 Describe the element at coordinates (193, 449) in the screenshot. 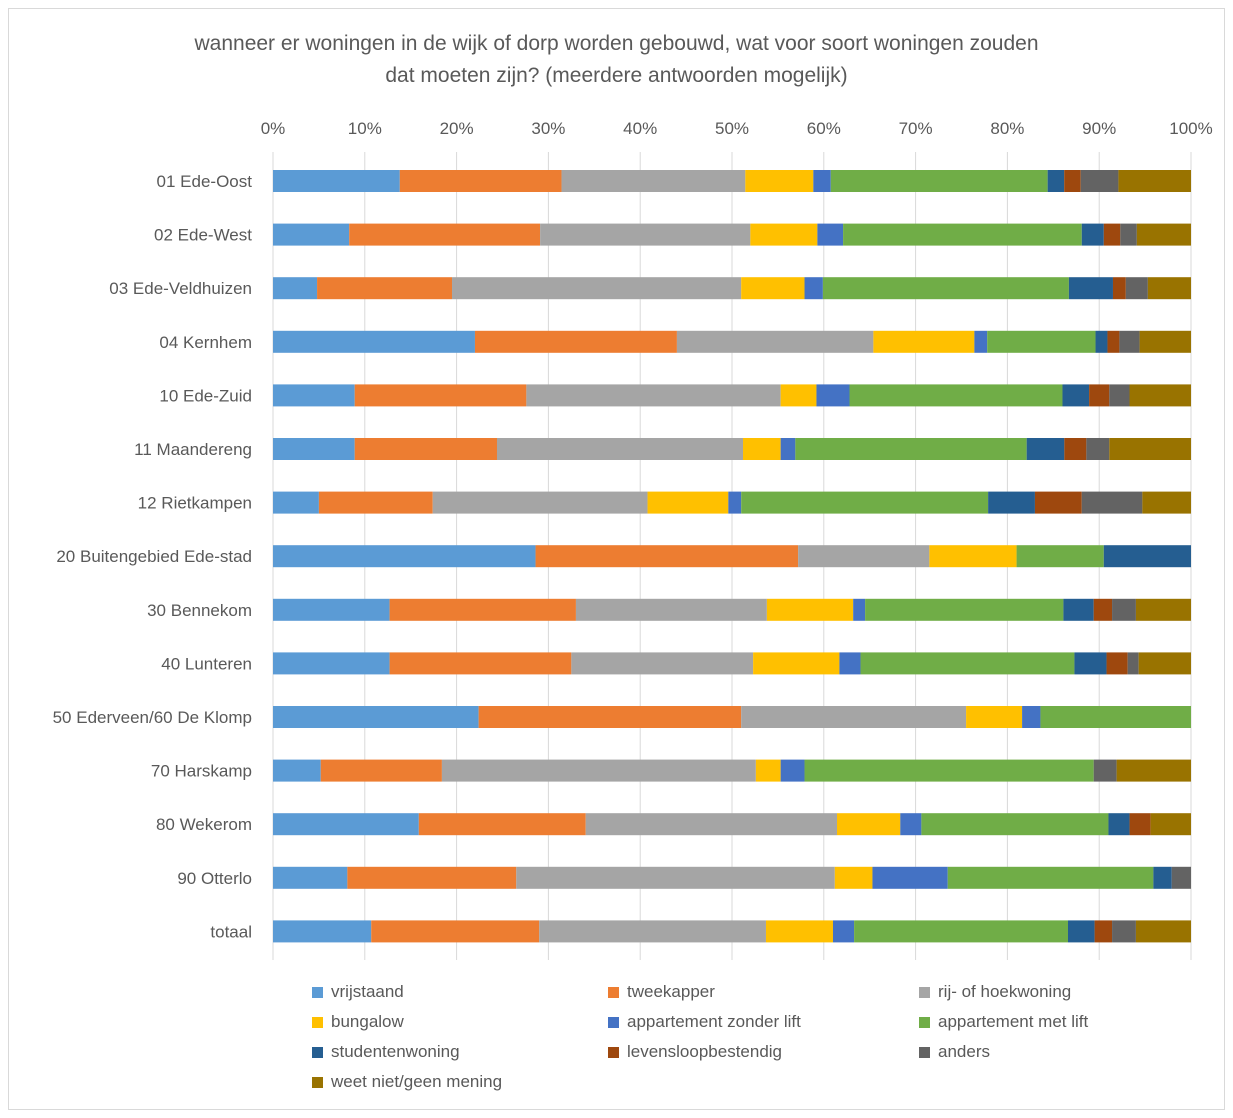

I see `category-label: 11 Maandereng` at that location.